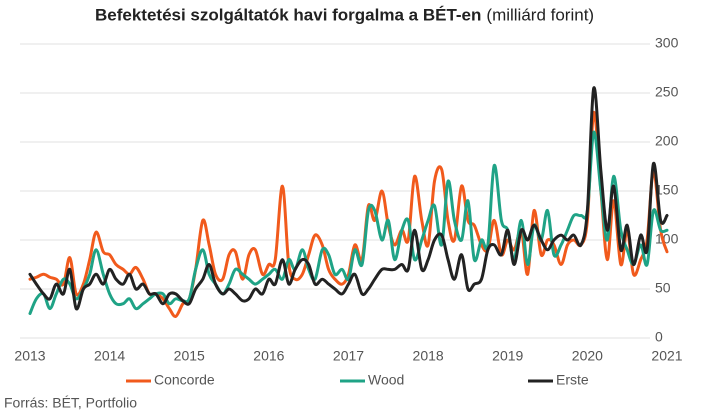  I want to click on x-tick-label: 2019, so click(507, 356).